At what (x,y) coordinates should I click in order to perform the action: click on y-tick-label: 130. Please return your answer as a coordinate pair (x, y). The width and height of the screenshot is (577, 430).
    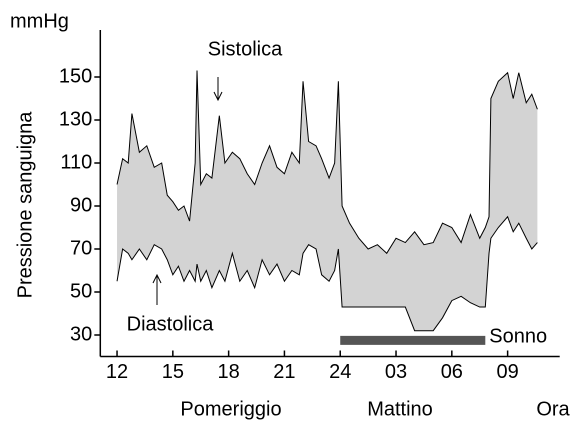
    Looking at the image, I should click on (75, 119).